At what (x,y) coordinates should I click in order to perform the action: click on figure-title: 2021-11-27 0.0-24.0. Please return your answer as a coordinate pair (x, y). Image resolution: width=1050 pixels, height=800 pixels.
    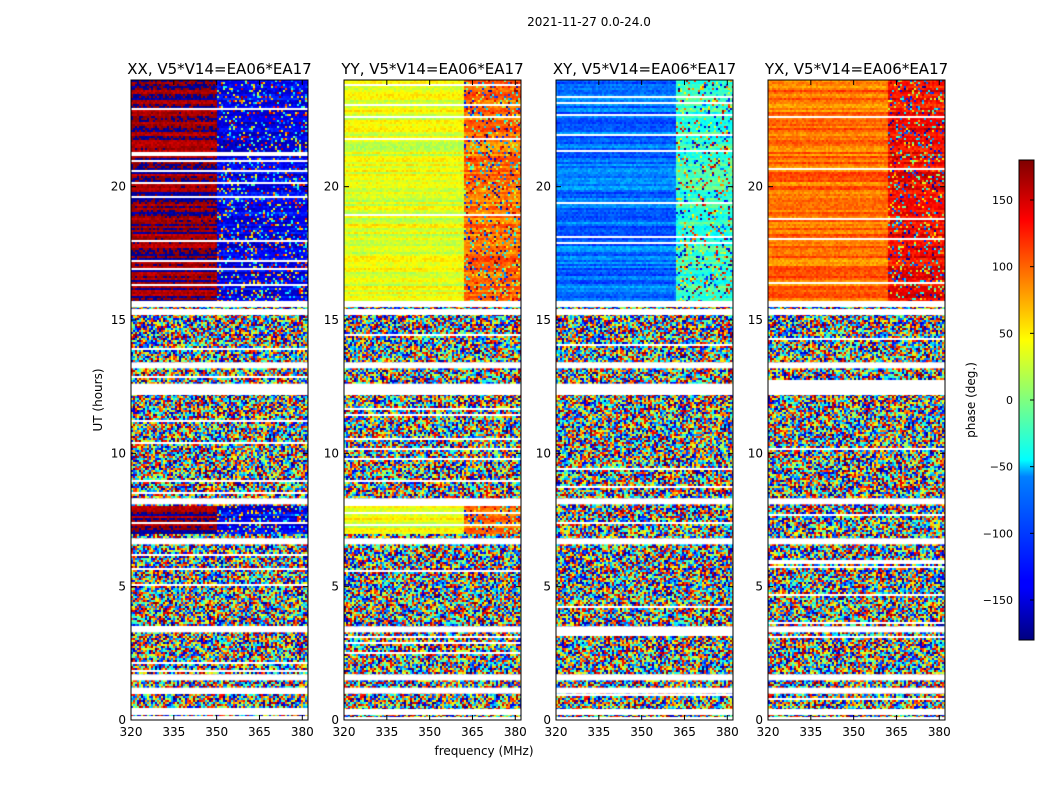
    Looking at the image, I should click on (589, 22).